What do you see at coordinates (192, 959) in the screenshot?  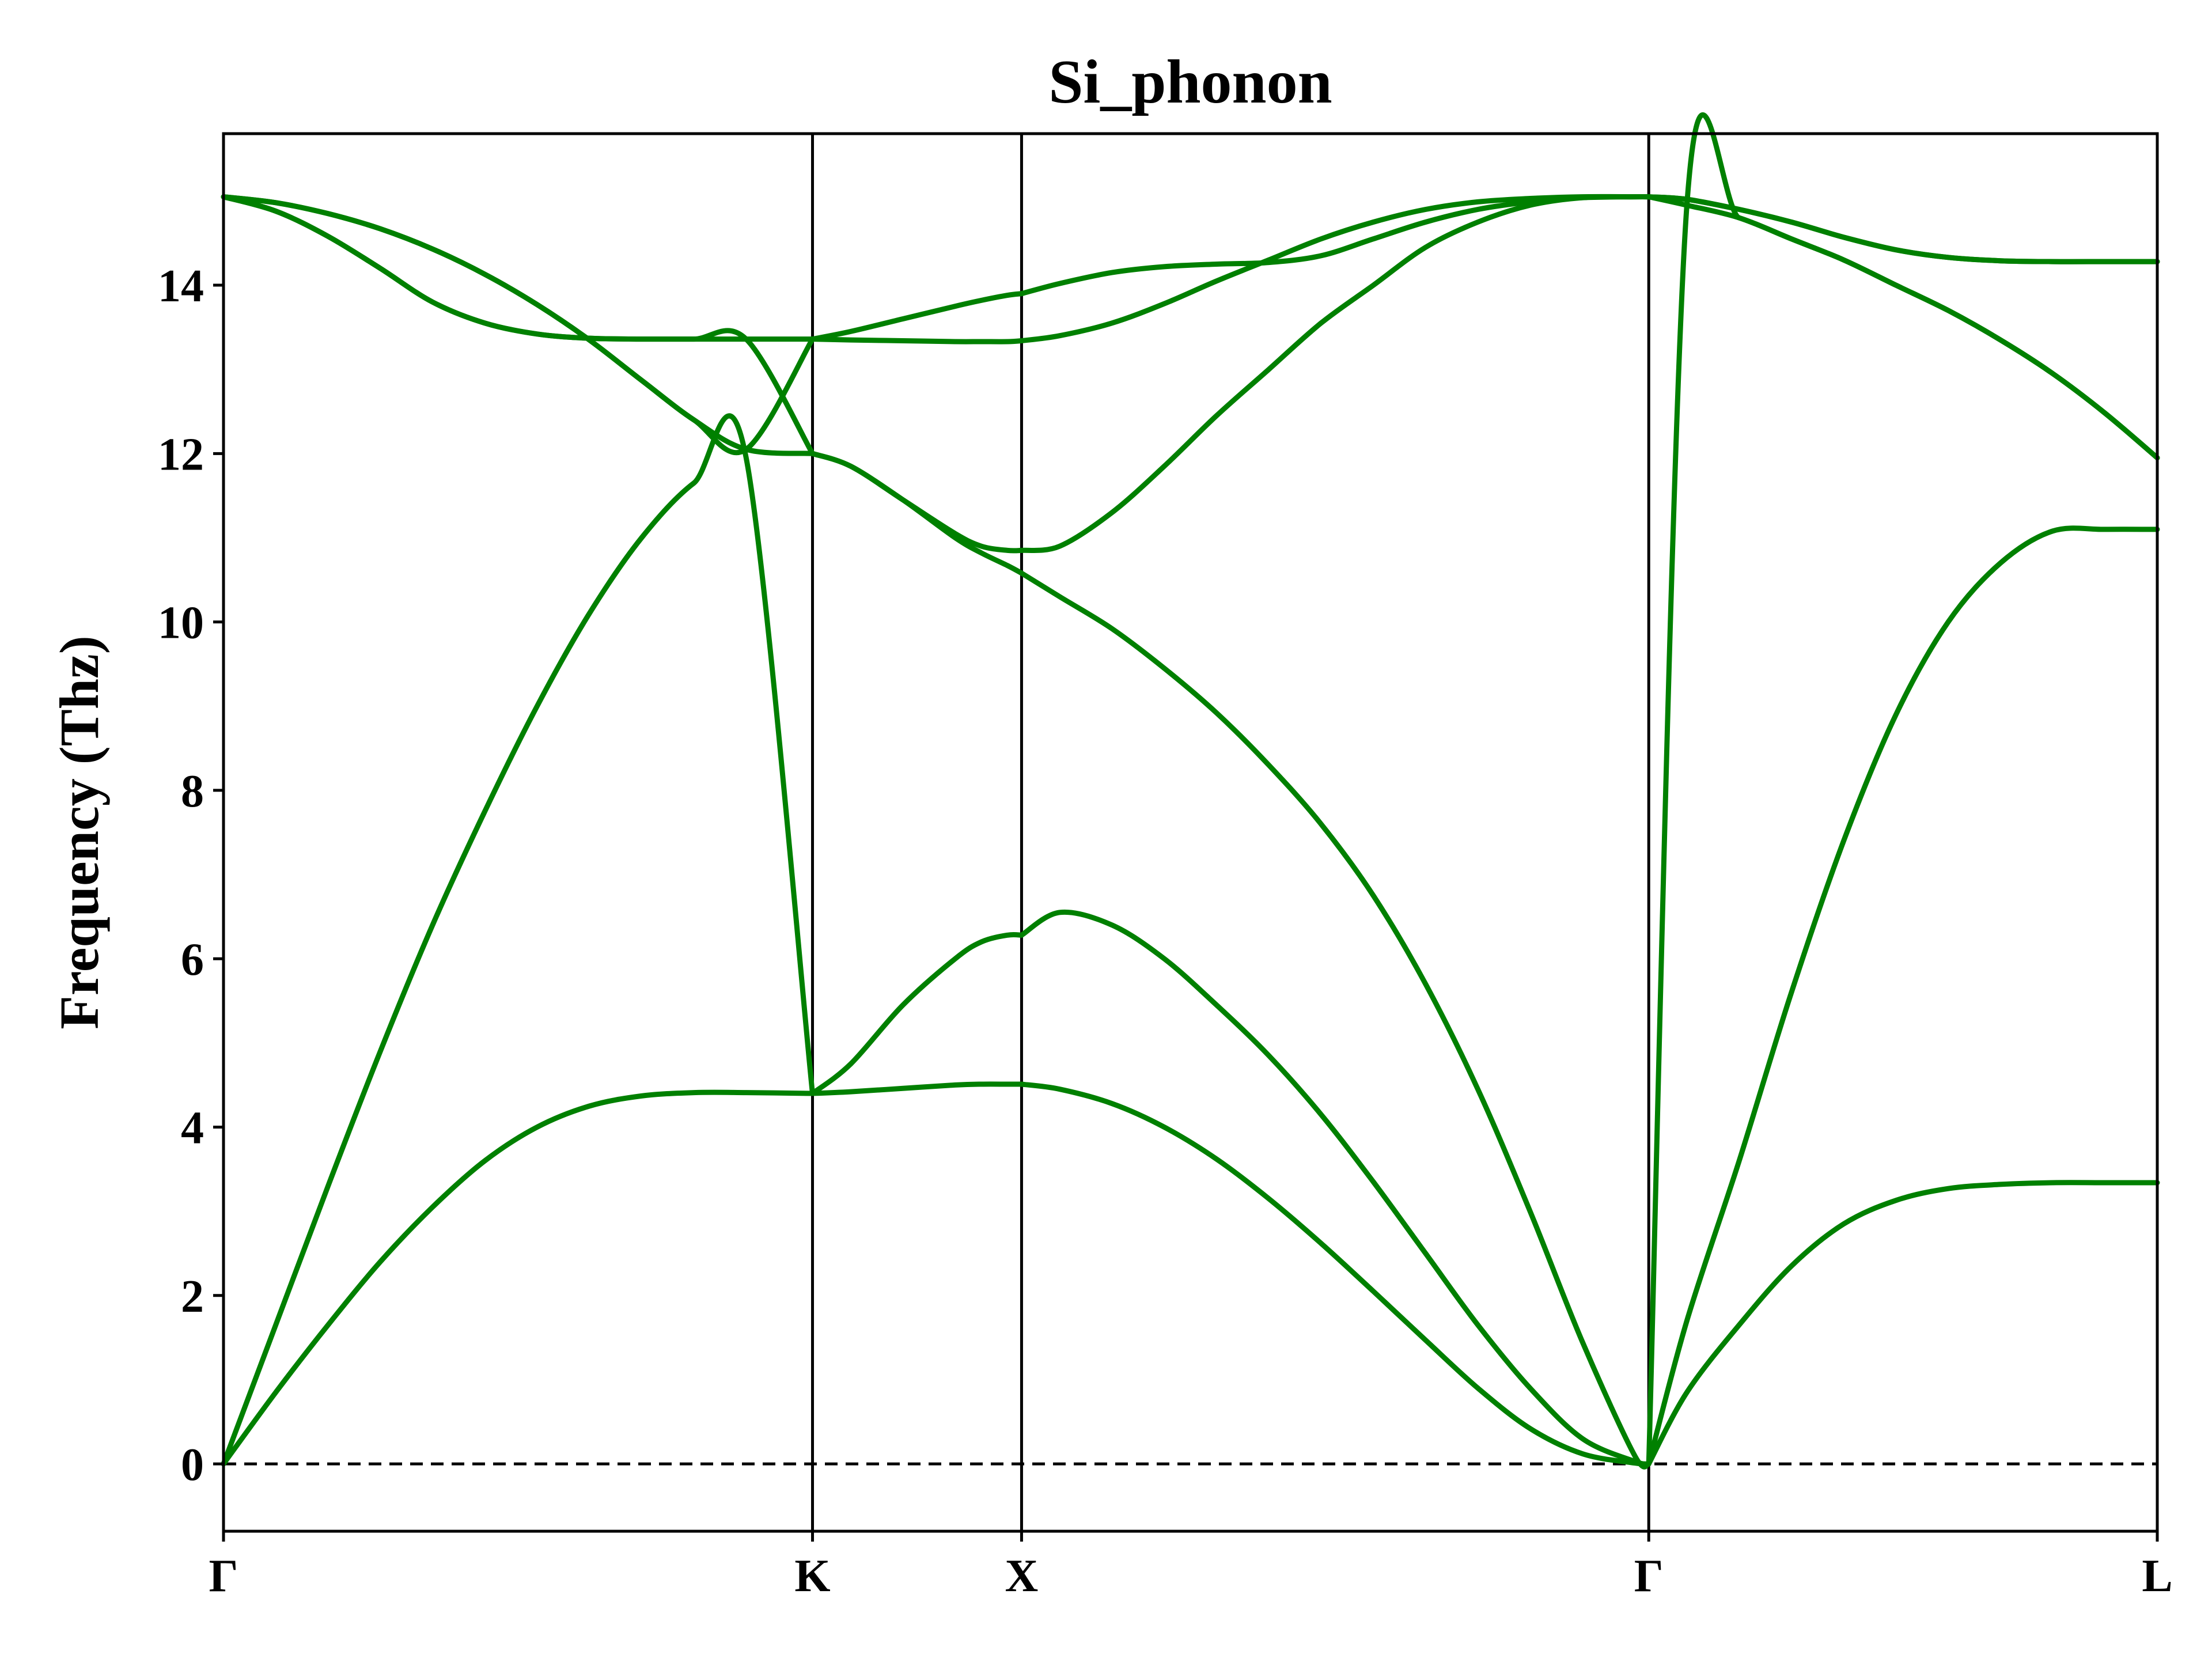 I see `y-tick-label: 6` at bounding box center [192, 959].